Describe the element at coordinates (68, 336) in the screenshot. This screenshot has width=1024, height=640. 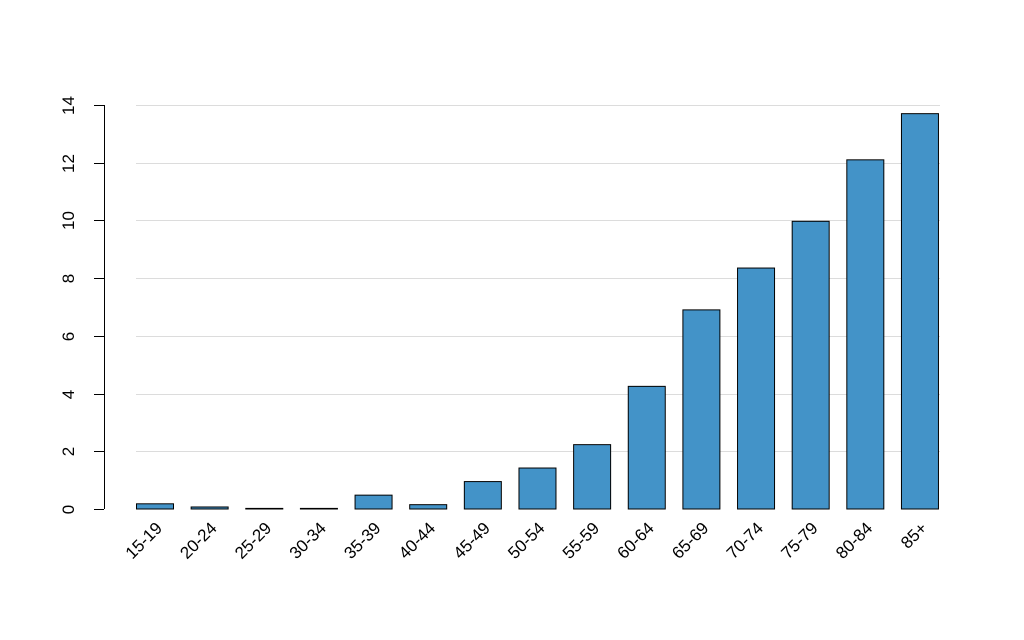
I see `y-tick-label: 6` at that location.